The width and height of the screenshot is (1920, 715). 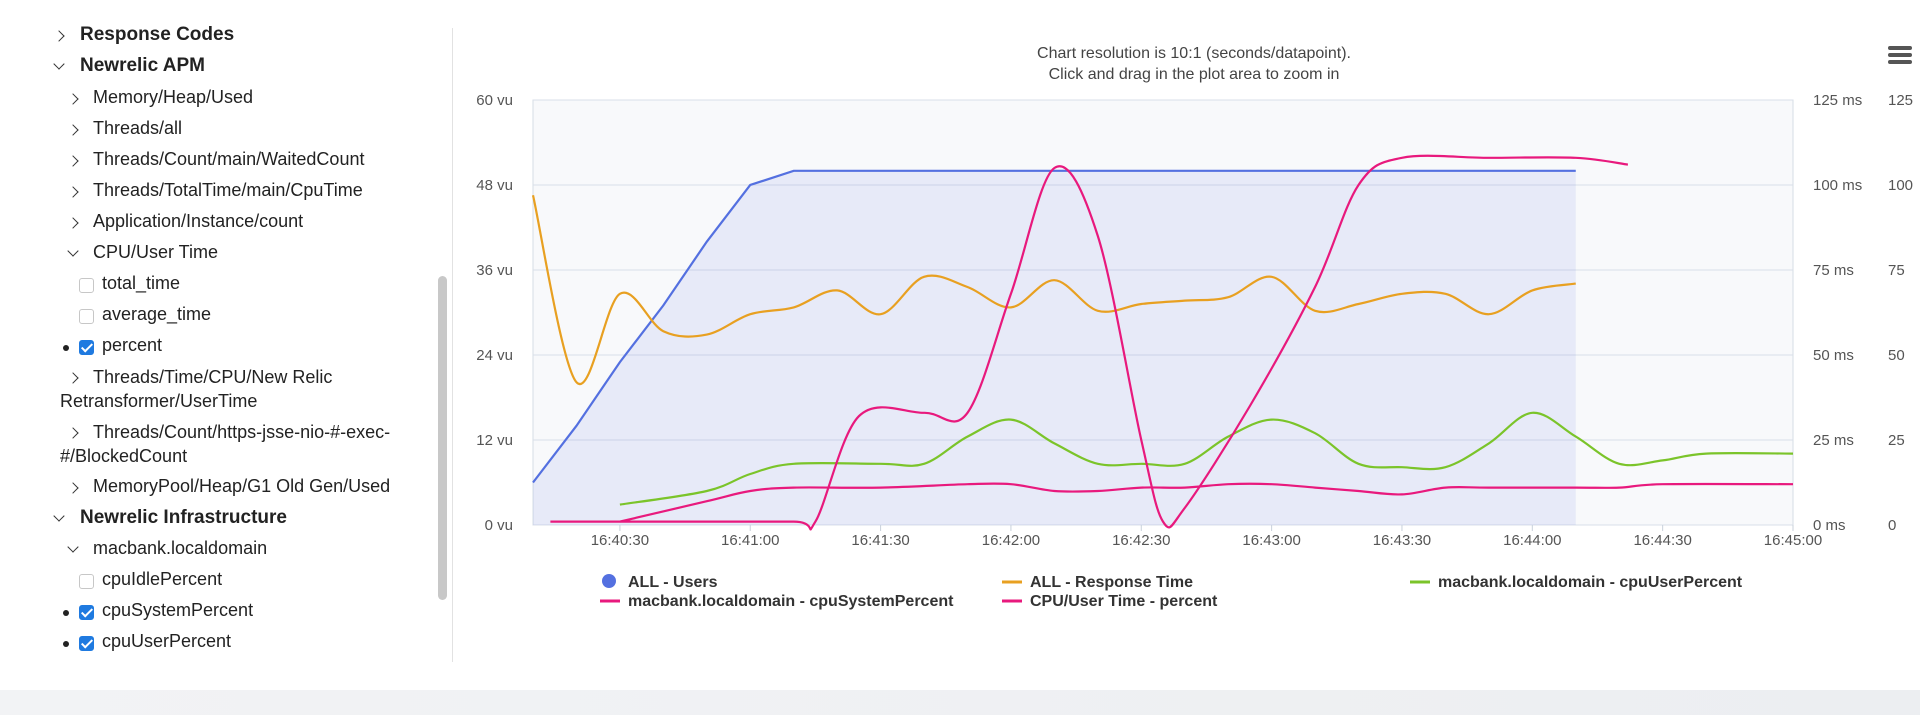 I want to click on tree-item: percent, so click(x=216, y=348).